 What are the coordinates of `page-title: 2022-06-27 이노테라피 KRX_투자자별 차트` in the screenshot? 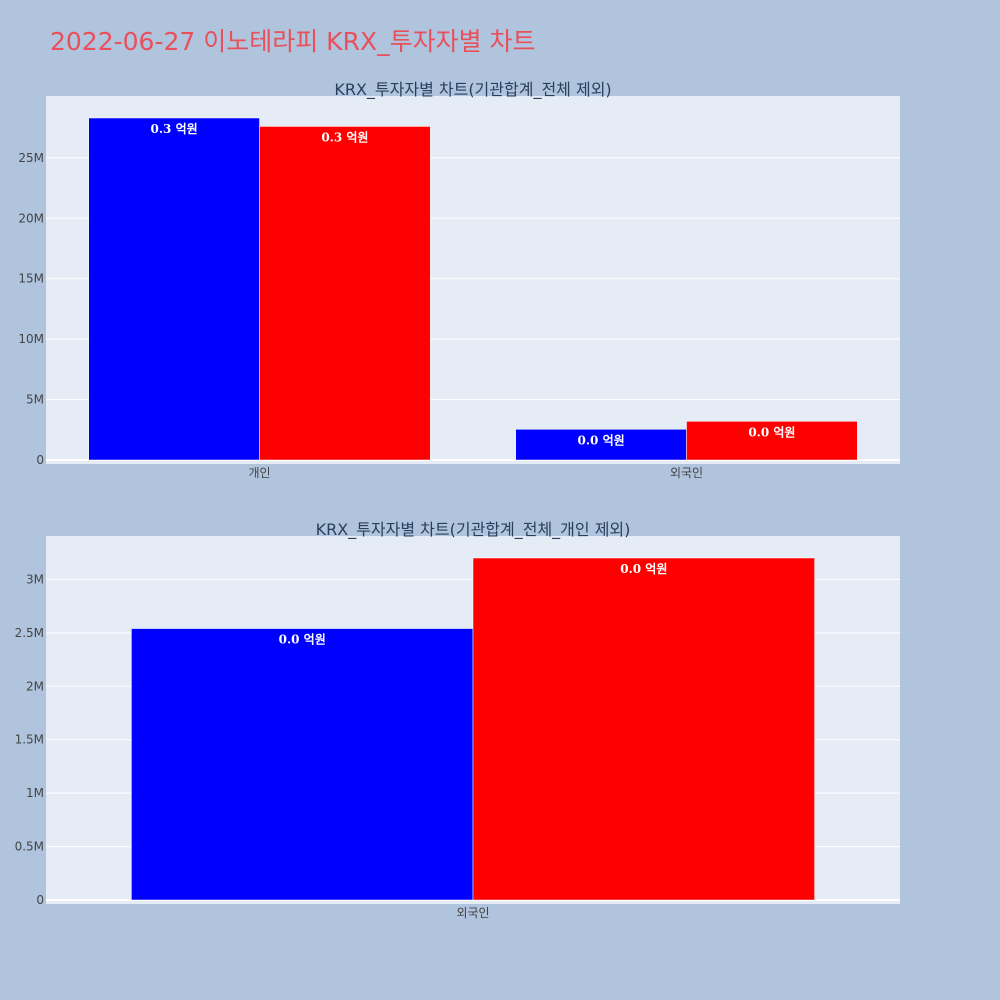 It's located at (293, 41).